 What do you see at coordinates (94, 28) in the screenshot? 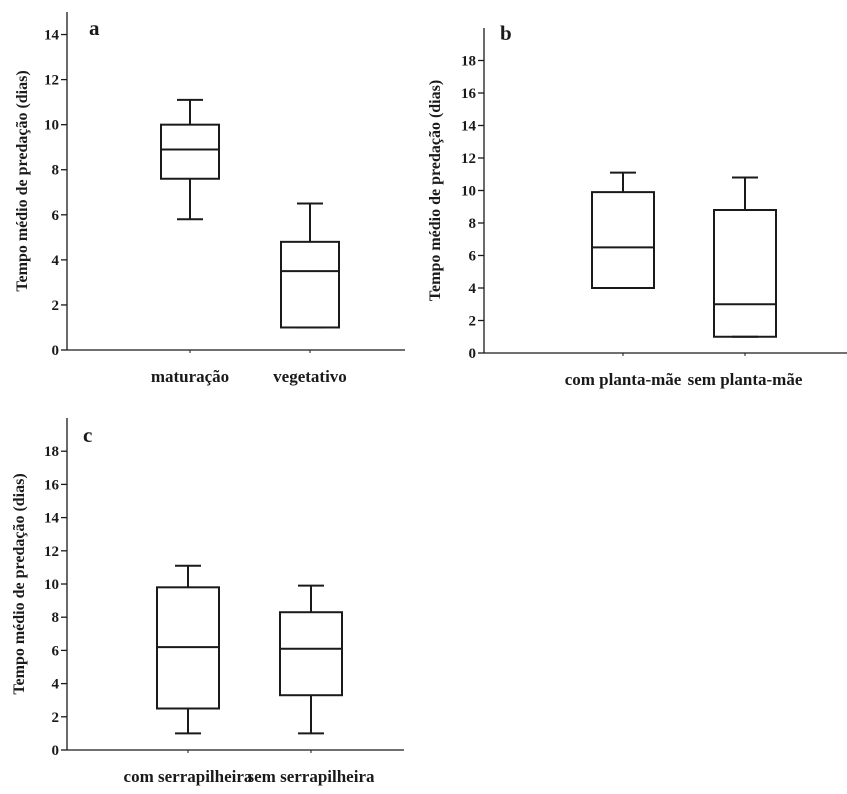
I see `panel-label: a` at bounding box center [94, 28].